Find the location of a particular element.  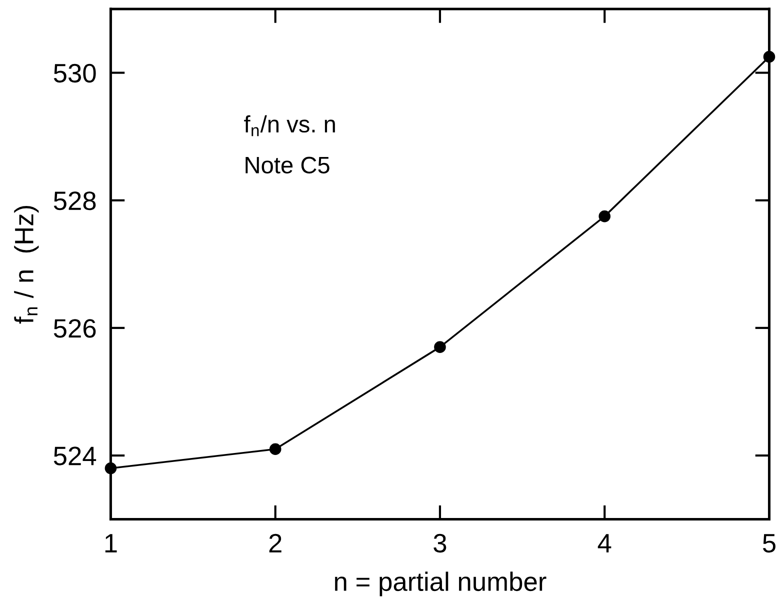

annotation: f$_{n}$/n vs. n is located at coordinates (289, 125).